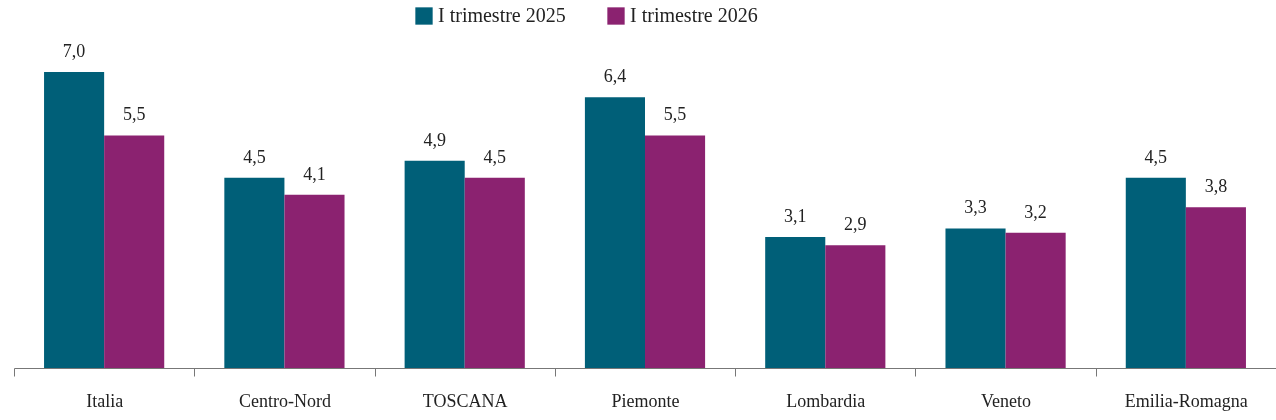 This screenshot has width=1276, height=420. What do you see at coordinates (645, 400) in the screenshot?
I see `x-tick-label: Piemonte` at bounding box center [645, 400].